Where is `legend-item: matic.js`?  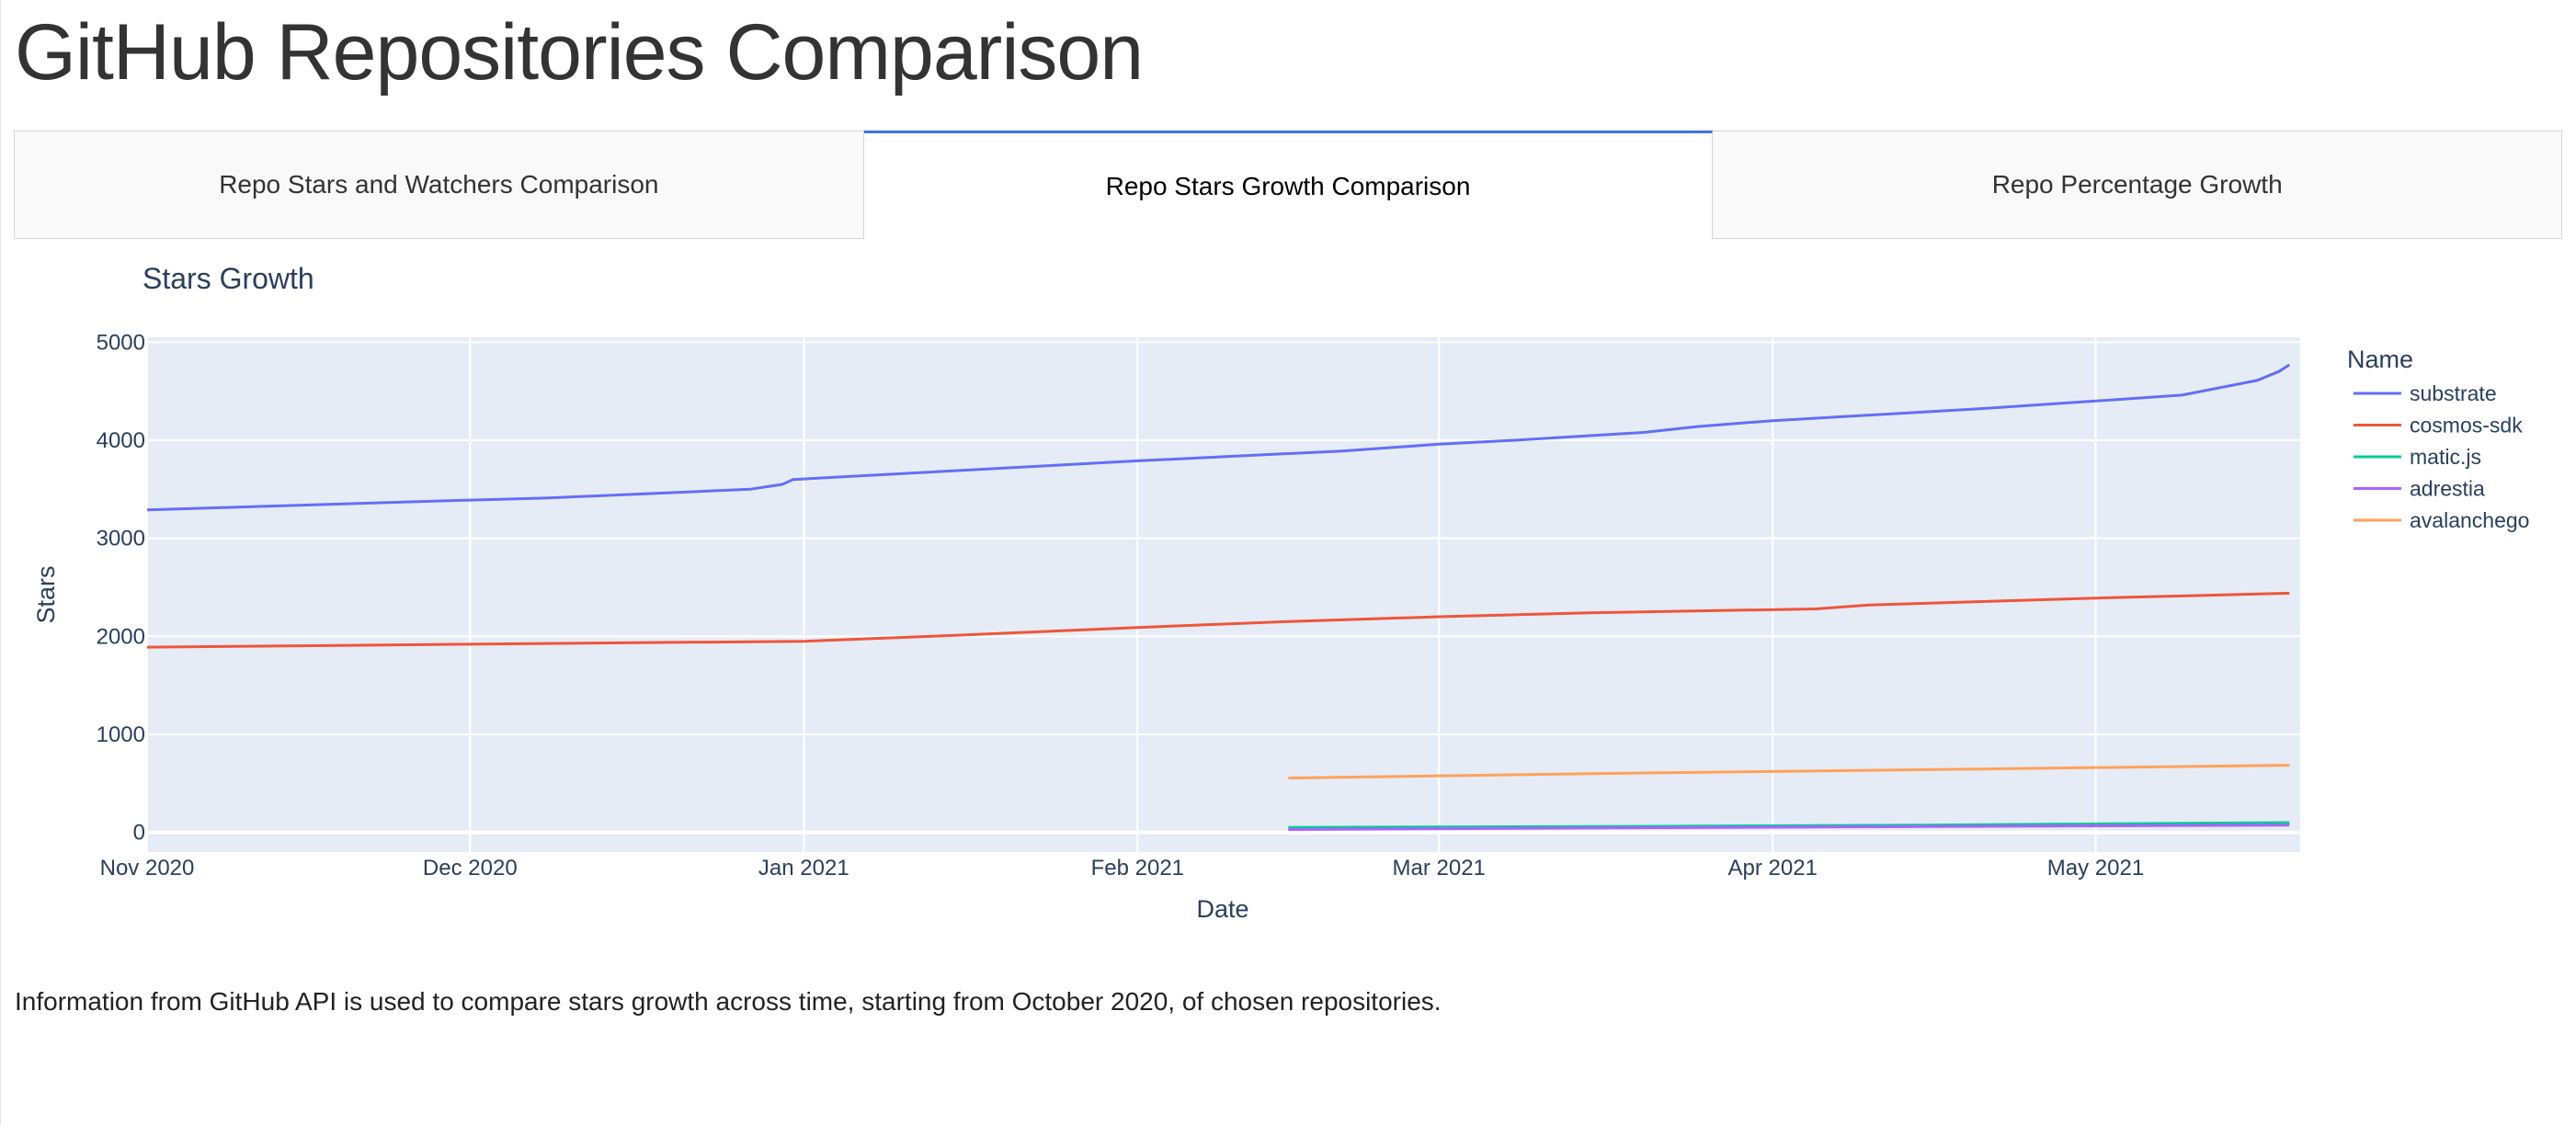
legend-item: matic.js is located at coordinates (2417, 457).